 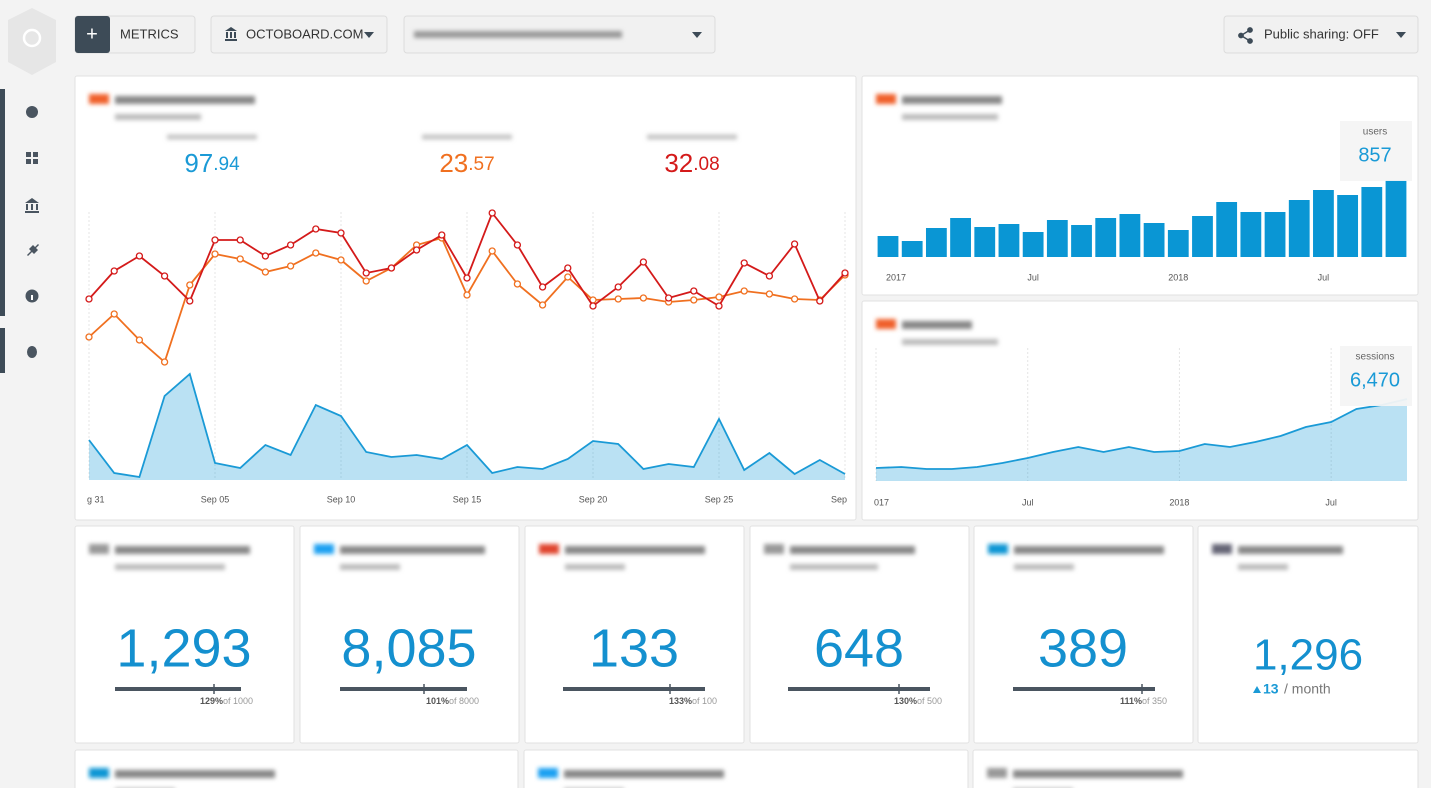 I want to click on series-area, so click(x=467, y=427).